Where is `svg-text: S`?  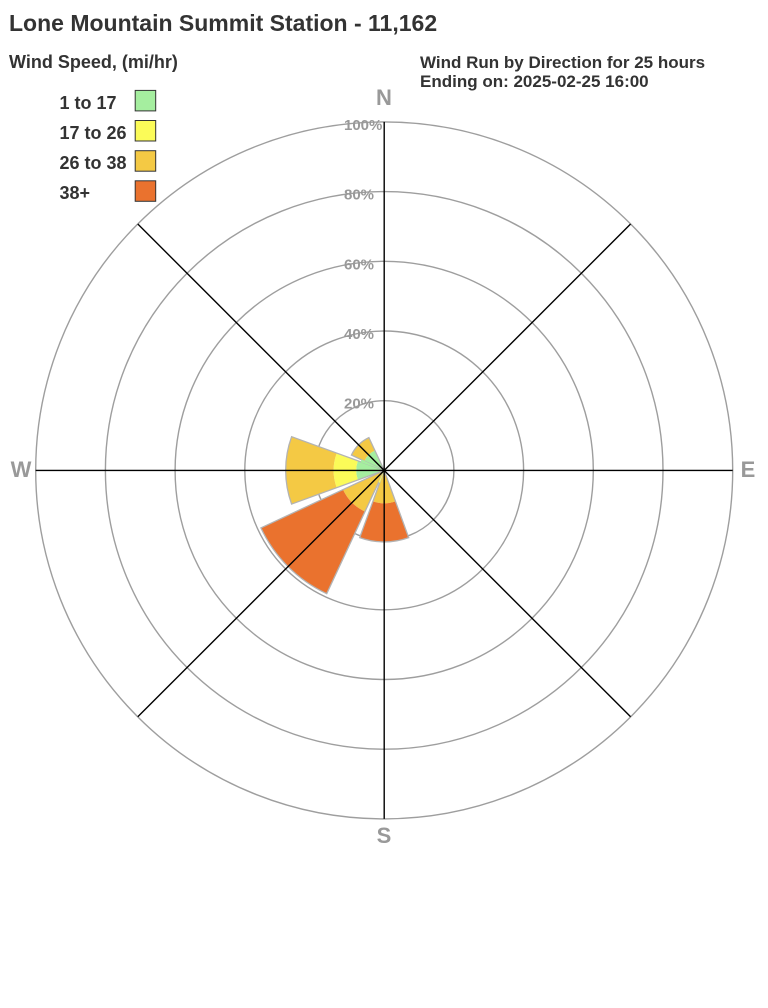 svg-text: S is located at coordinates (384, 835).